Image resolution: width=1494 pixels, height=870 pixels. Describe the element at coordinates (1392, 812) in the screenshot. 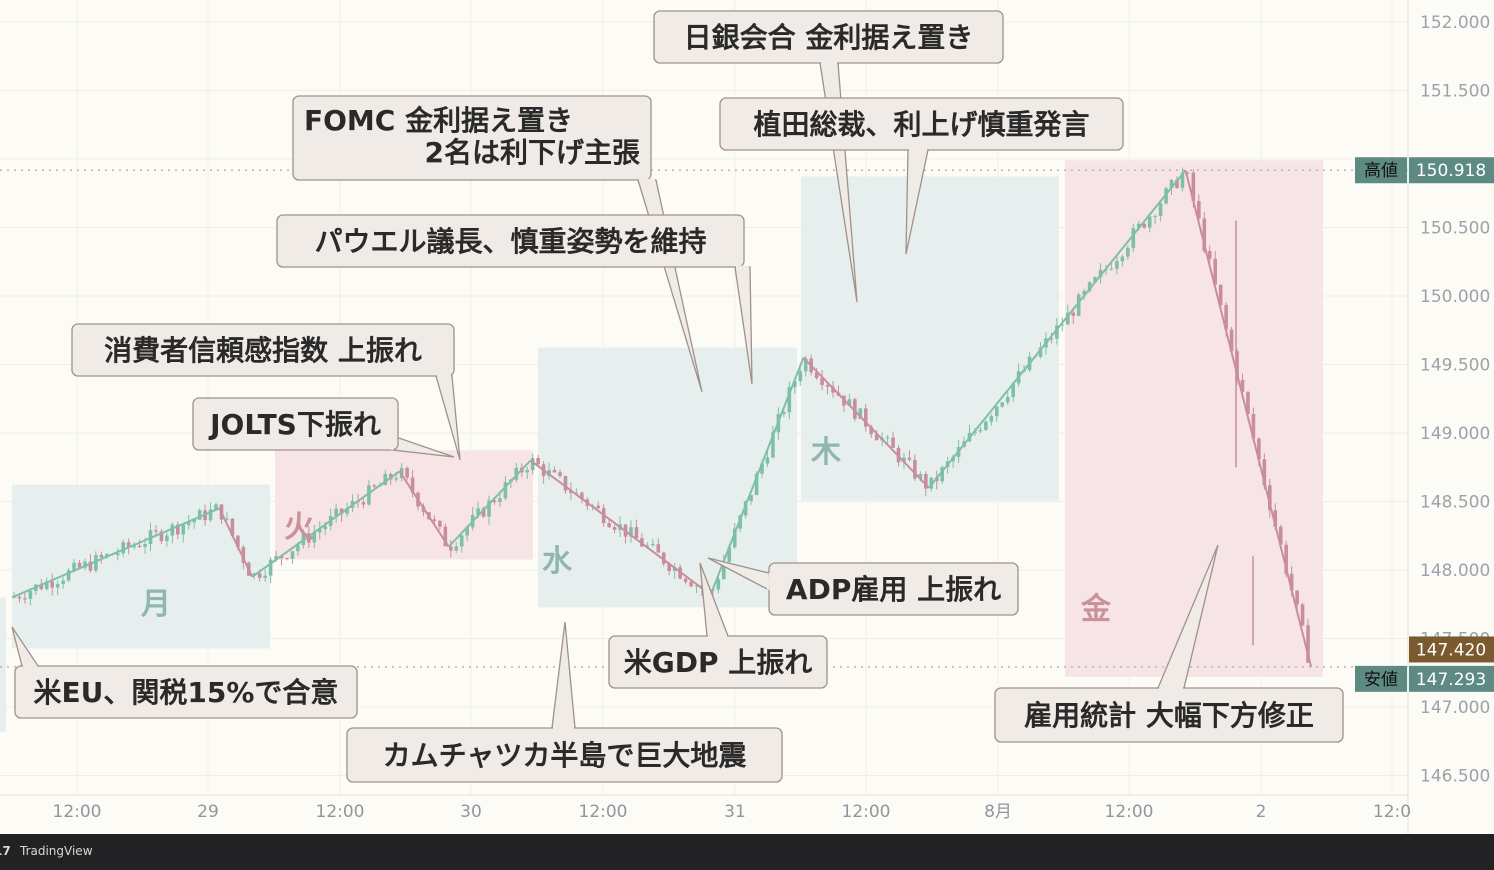

I see `time-tick-label: 12:0` at that location.